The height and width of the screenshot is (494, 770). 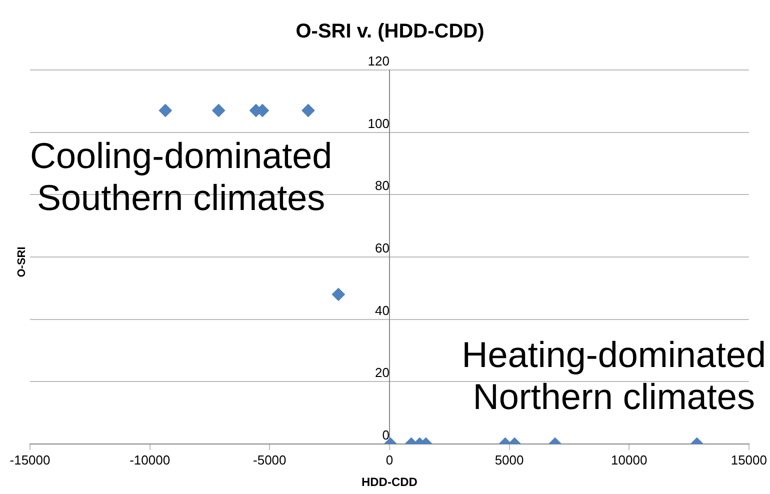 What do you see at coordinates (509, 460) in the screenshot?
I see `x-tick-label: 5000` at bounding box center [509, 460].